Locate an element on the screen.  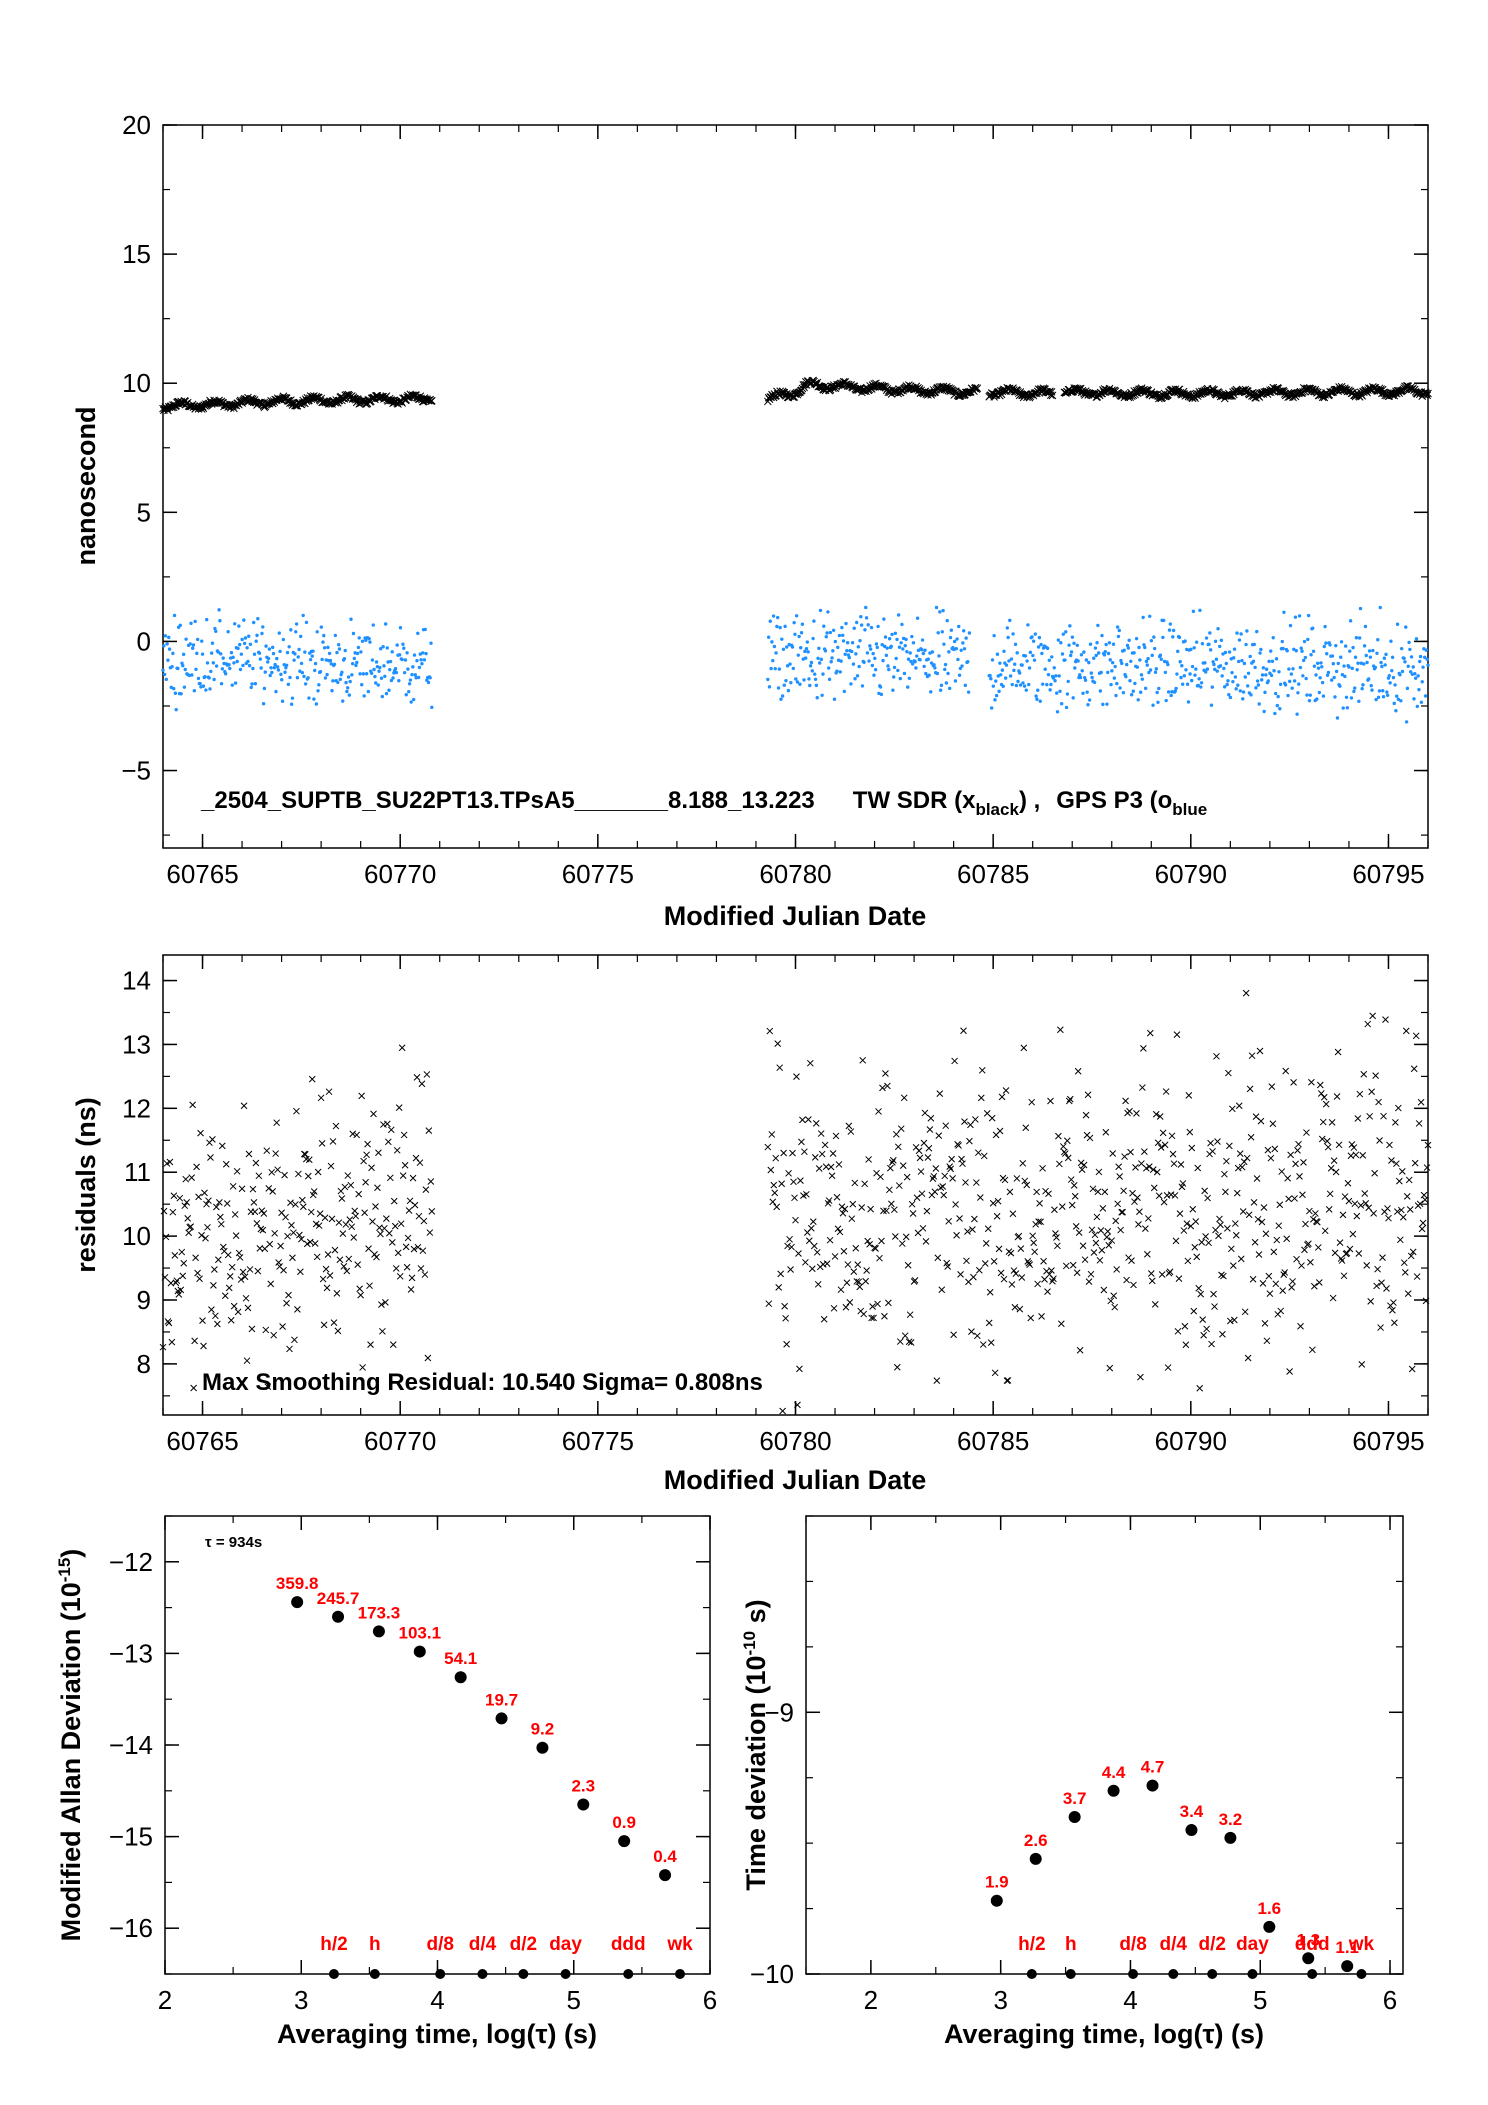
x-tick-label: 2 is located at coordinates (165, 2000).